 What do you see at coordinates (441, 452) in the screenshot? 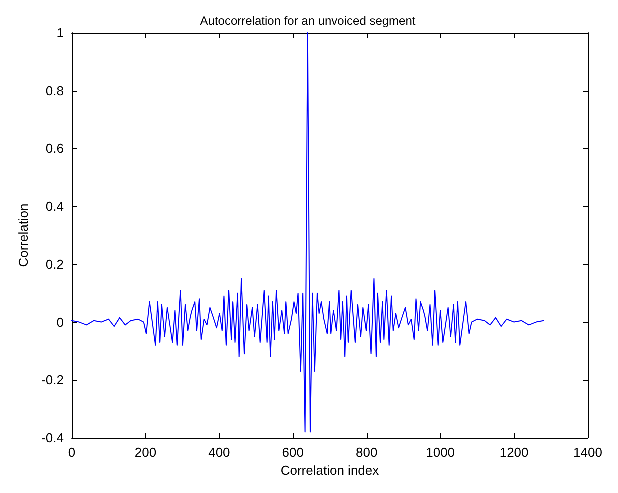
I see `x-tick-label: 1000` at bounding box center [441, 452].